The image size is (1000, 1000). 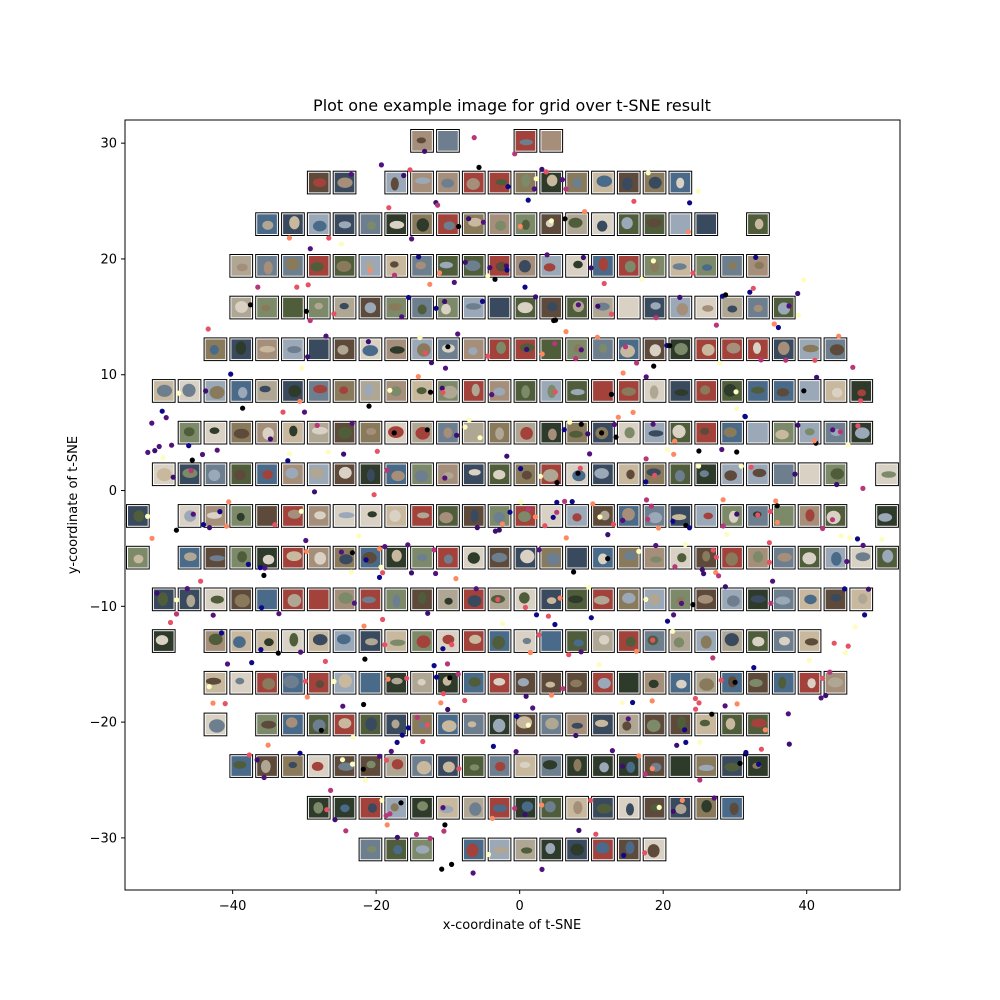 What do you see at coordinates (103, 838) in the screenshot?
I see `y-tick-label: −30` at bounding box center [103, 838].